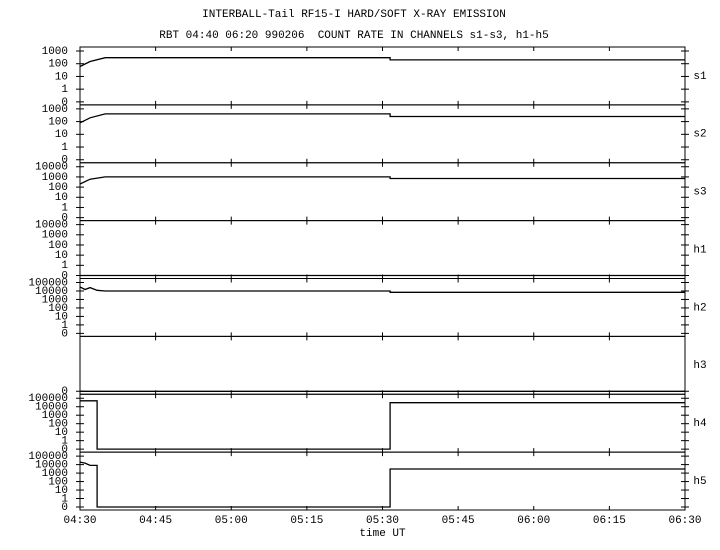 The width and height of the screenshot is (720, 550). Describe the element at coordinates (231, 521) in the screenshot. I see `x-tick-label: 05:00` at that location.